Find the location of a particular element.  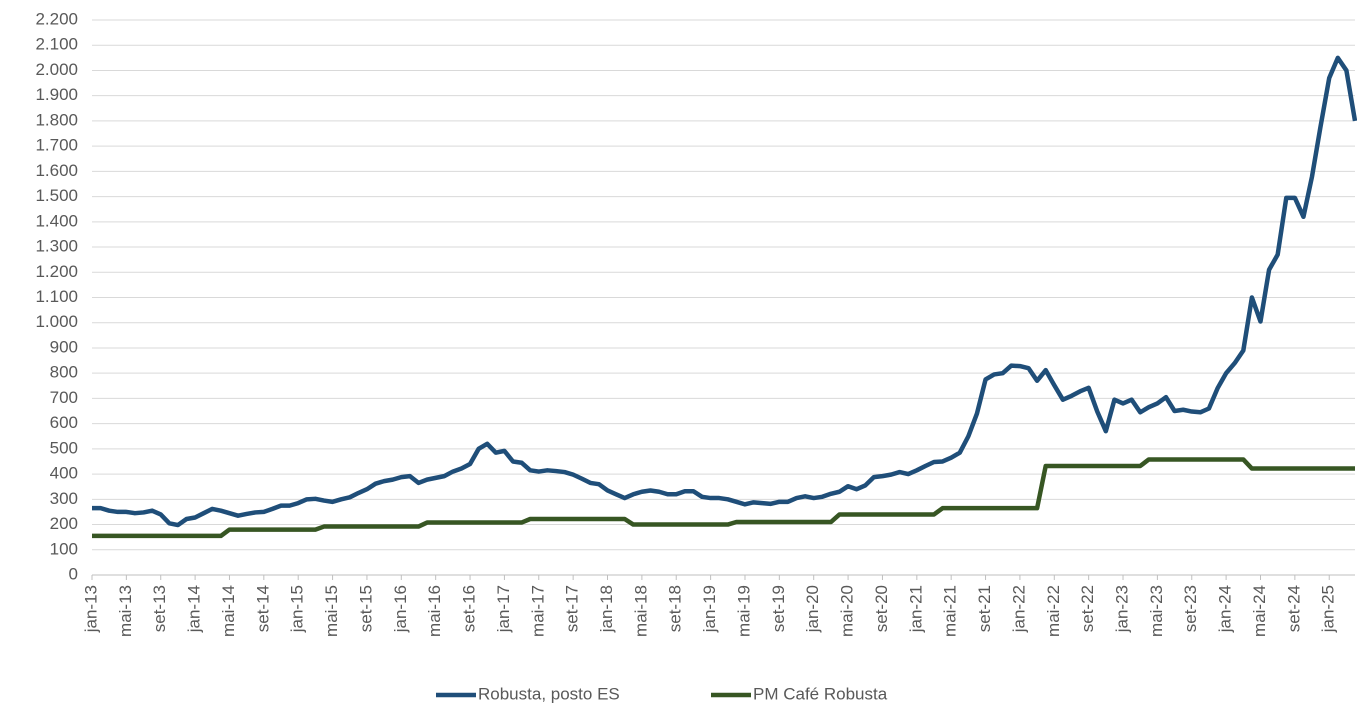

x-tick-label: jan-20 is located at coordinates (812, 609).